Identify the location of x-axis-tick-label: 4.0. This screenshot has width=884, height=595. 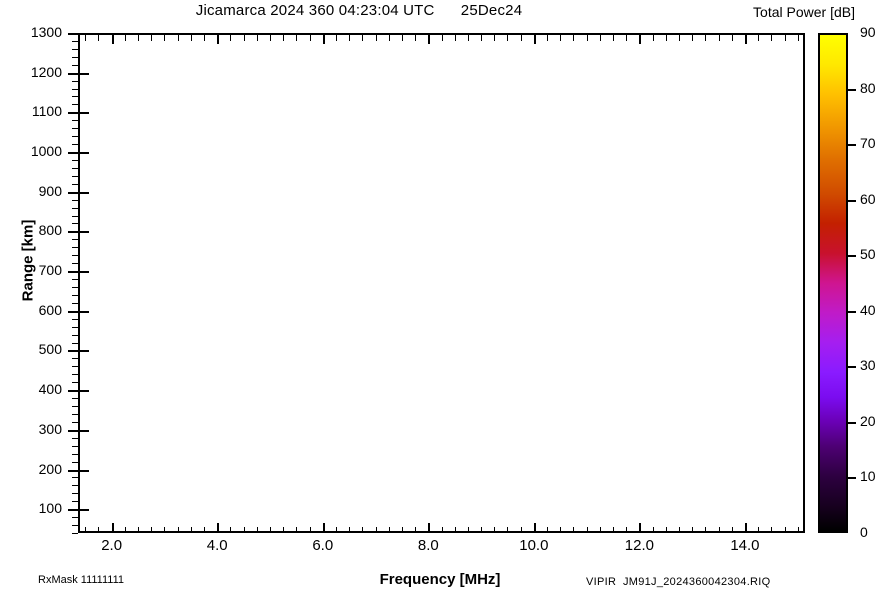
(217, 545).